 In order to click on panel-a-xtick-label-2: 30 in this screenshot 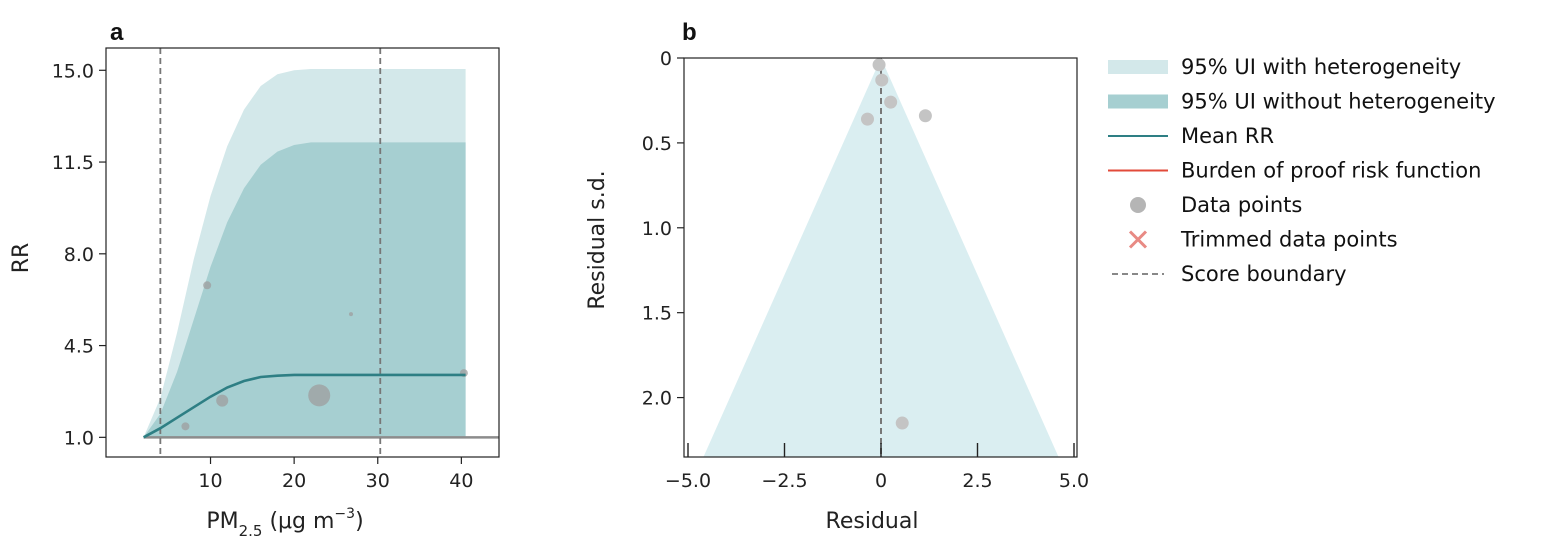, I will do `click(378, 481)`.